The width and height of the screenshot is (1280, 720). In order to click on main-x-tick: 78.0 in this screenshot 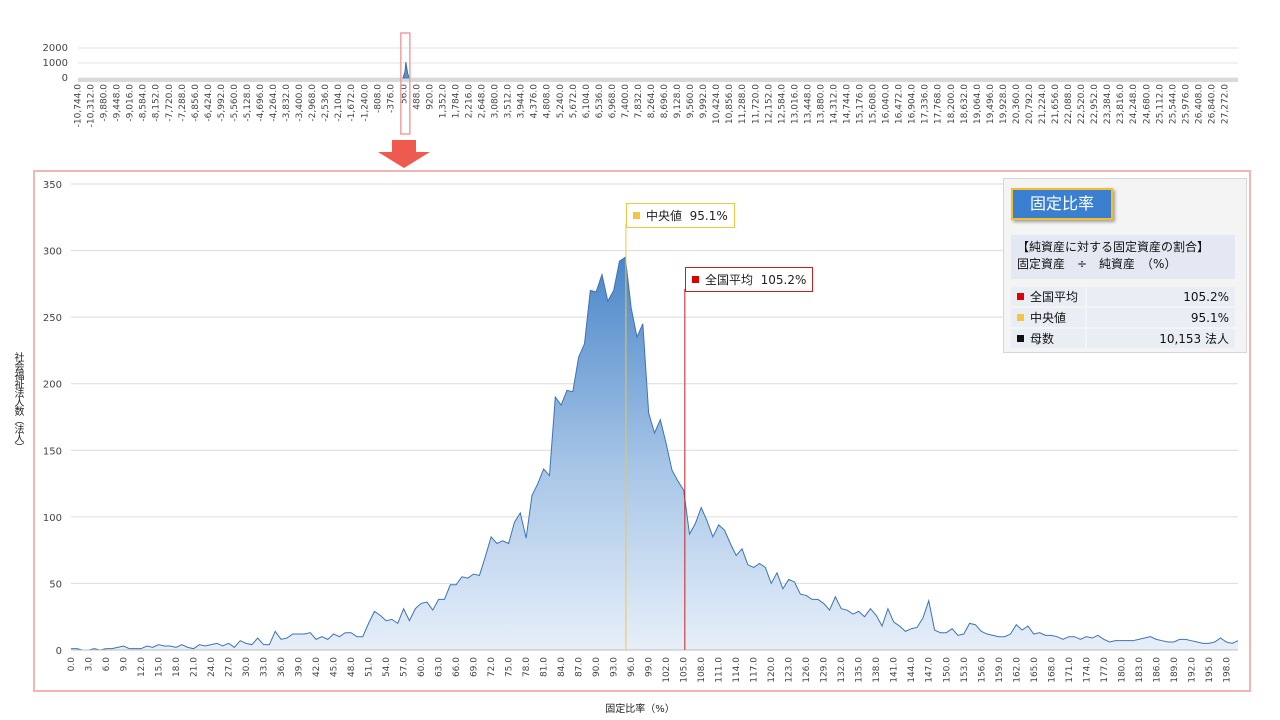, I will do `click(527, 667)`.